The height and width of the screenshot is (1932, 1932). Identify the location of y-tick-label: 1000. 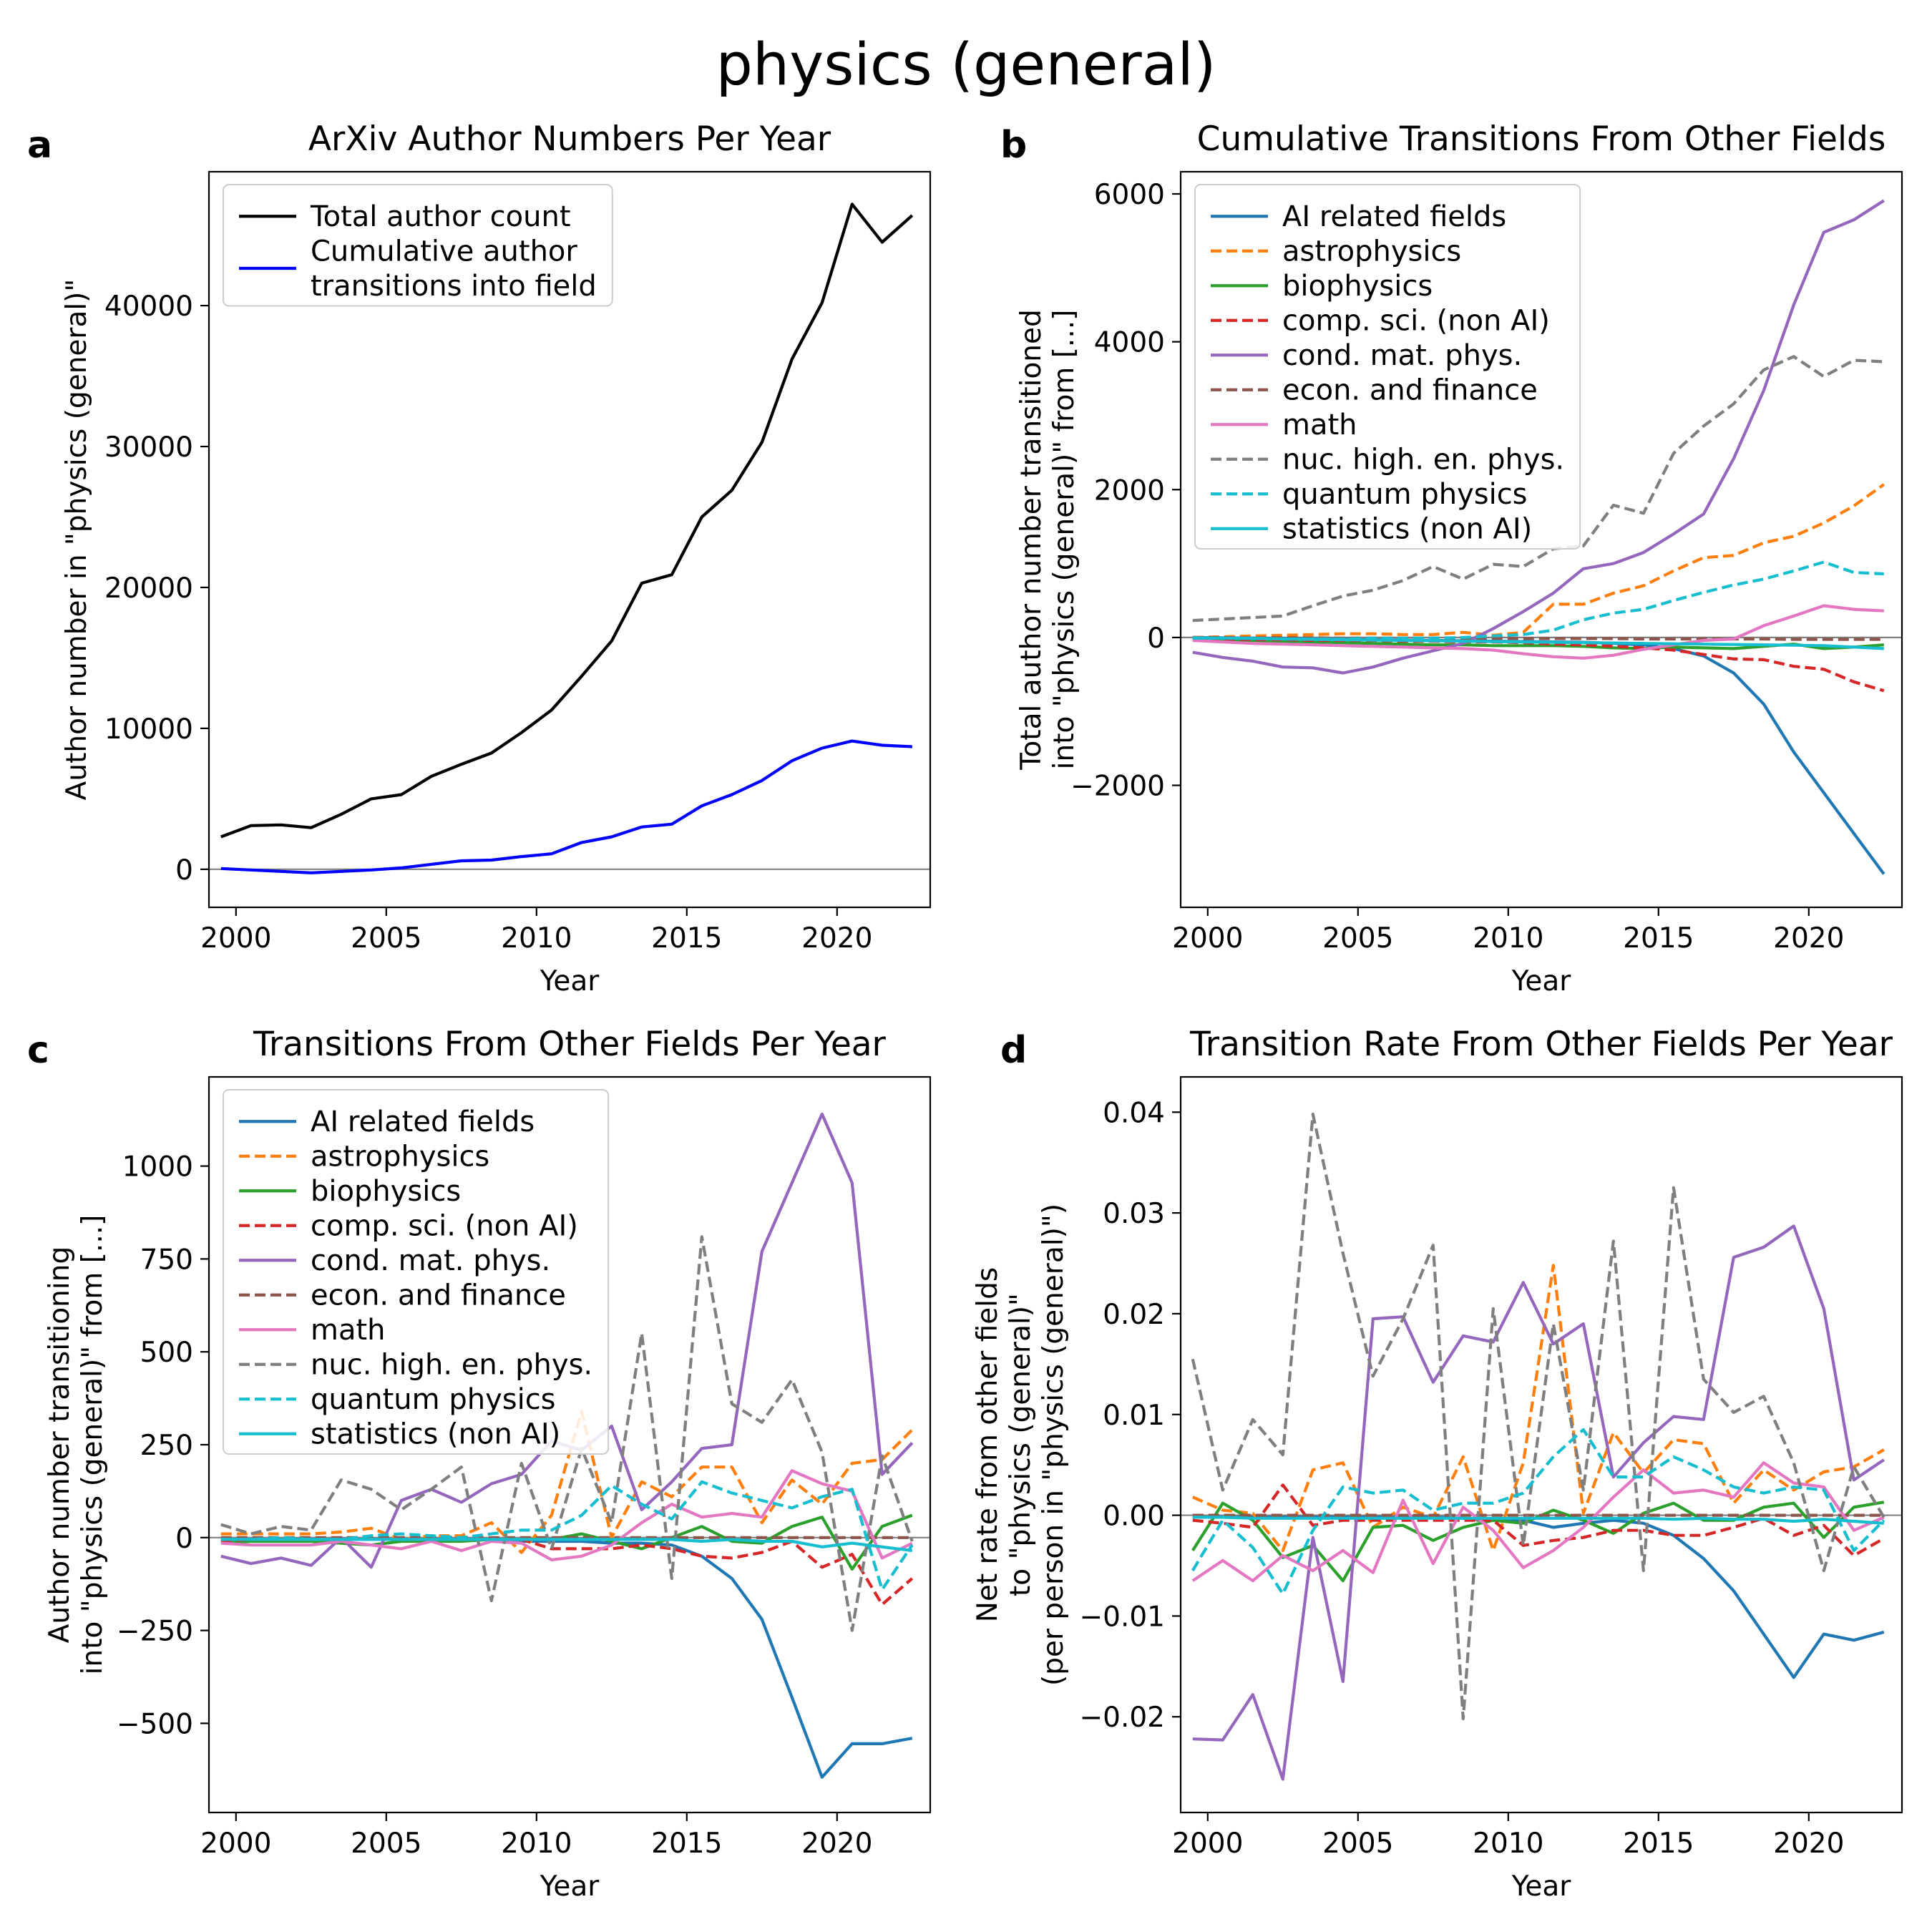
(157, 1167).